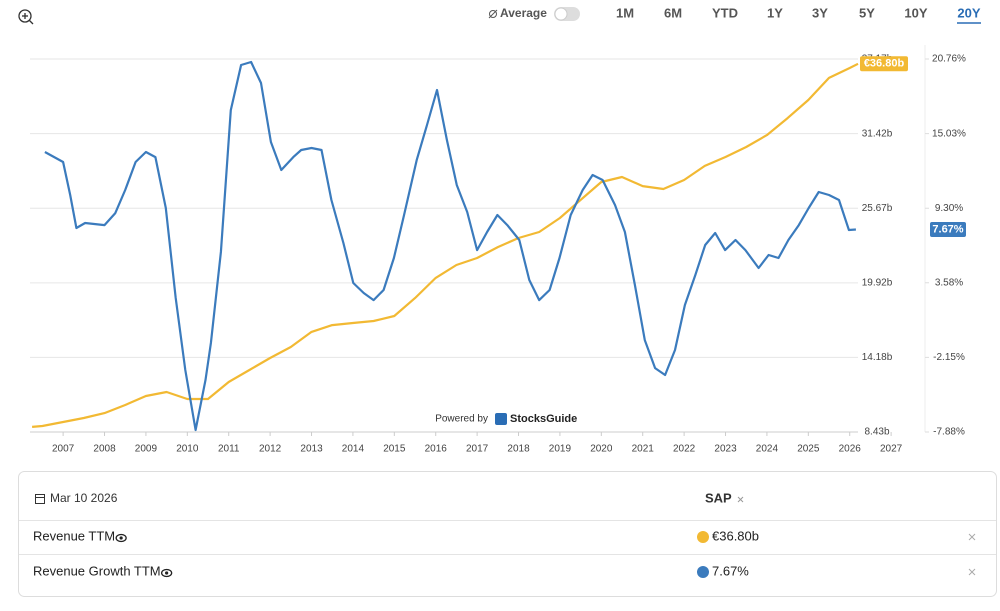 The image size is (1000, 611). What do you see at coordinates (877, 283) in the screenshot?
I see `y-tick-label: 19.92b` at bounding box center [877, 283].